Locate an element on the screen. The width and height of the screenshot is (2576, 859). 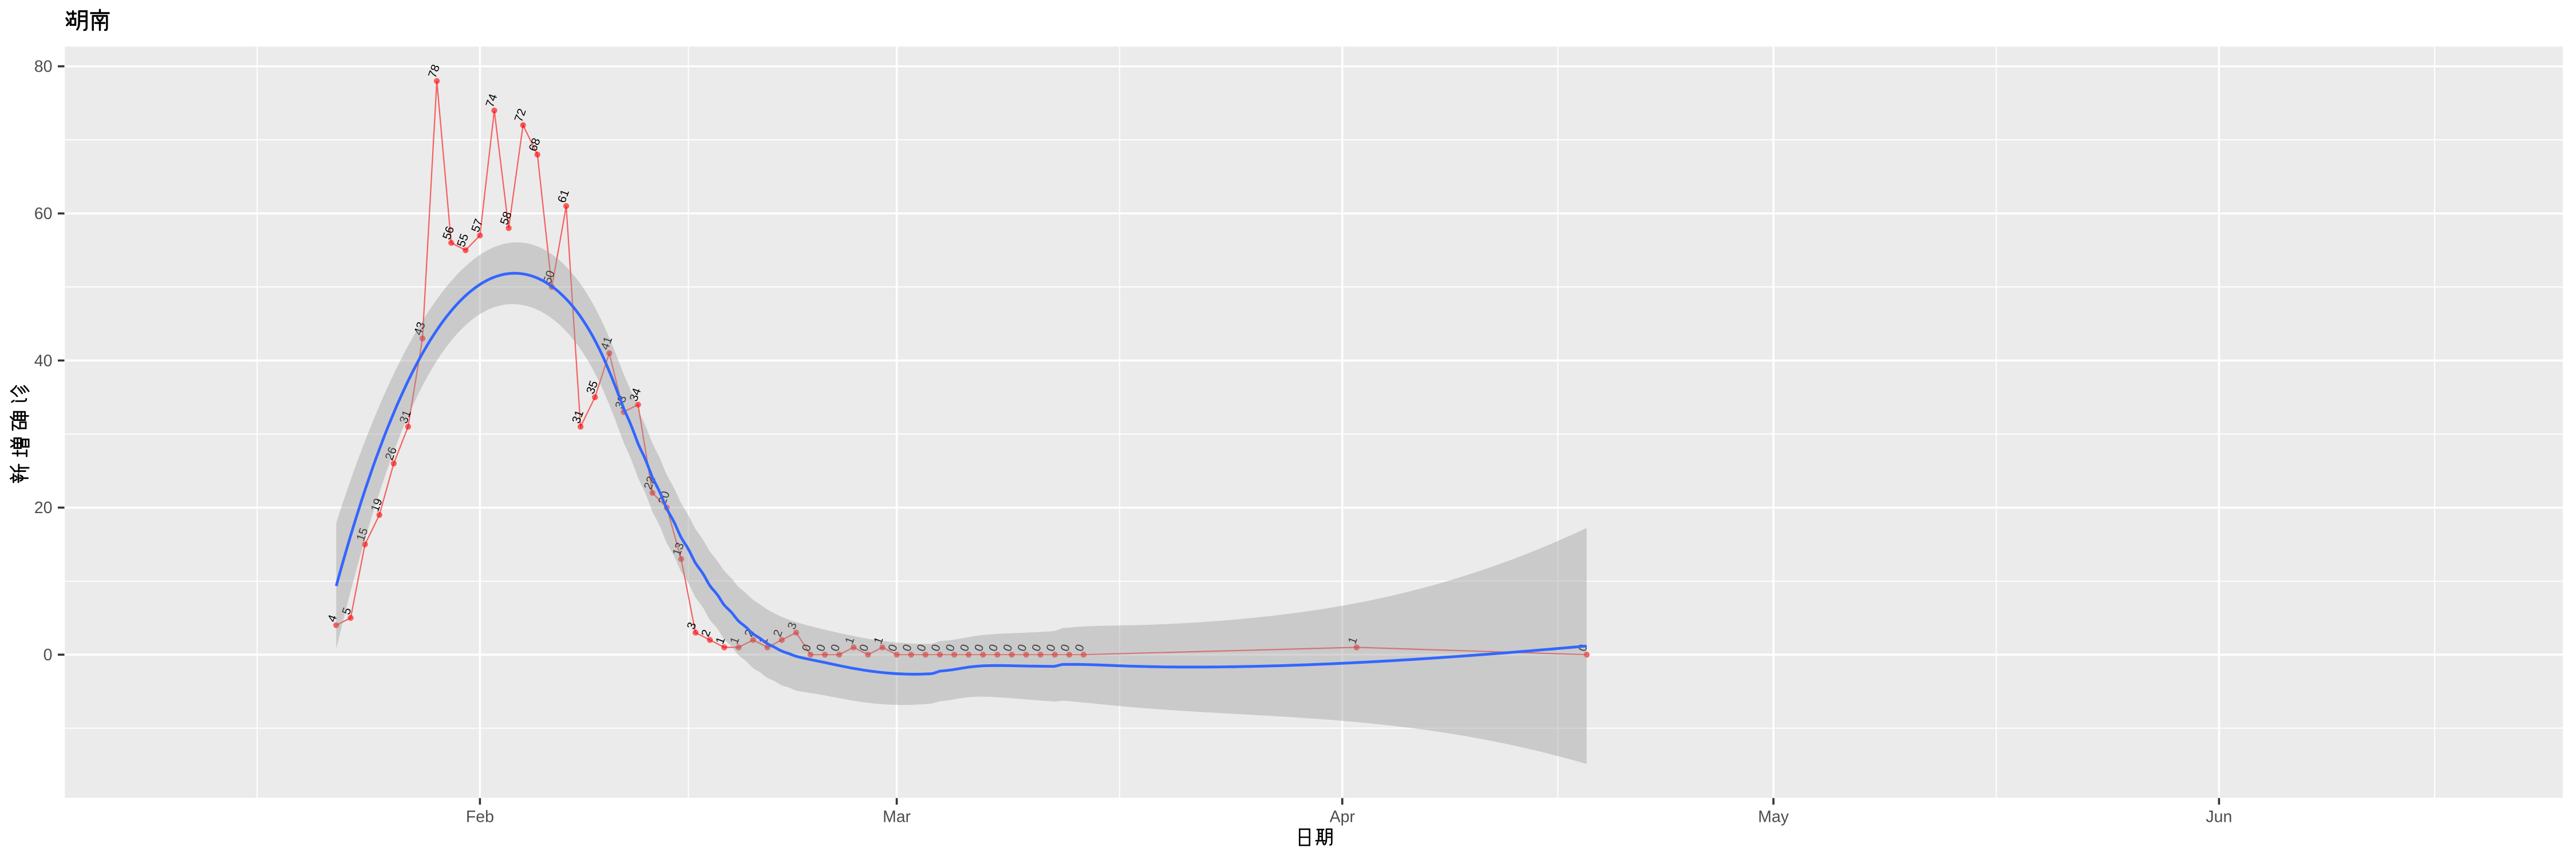
svg-text: 80 is located at coordinates (43, 67).